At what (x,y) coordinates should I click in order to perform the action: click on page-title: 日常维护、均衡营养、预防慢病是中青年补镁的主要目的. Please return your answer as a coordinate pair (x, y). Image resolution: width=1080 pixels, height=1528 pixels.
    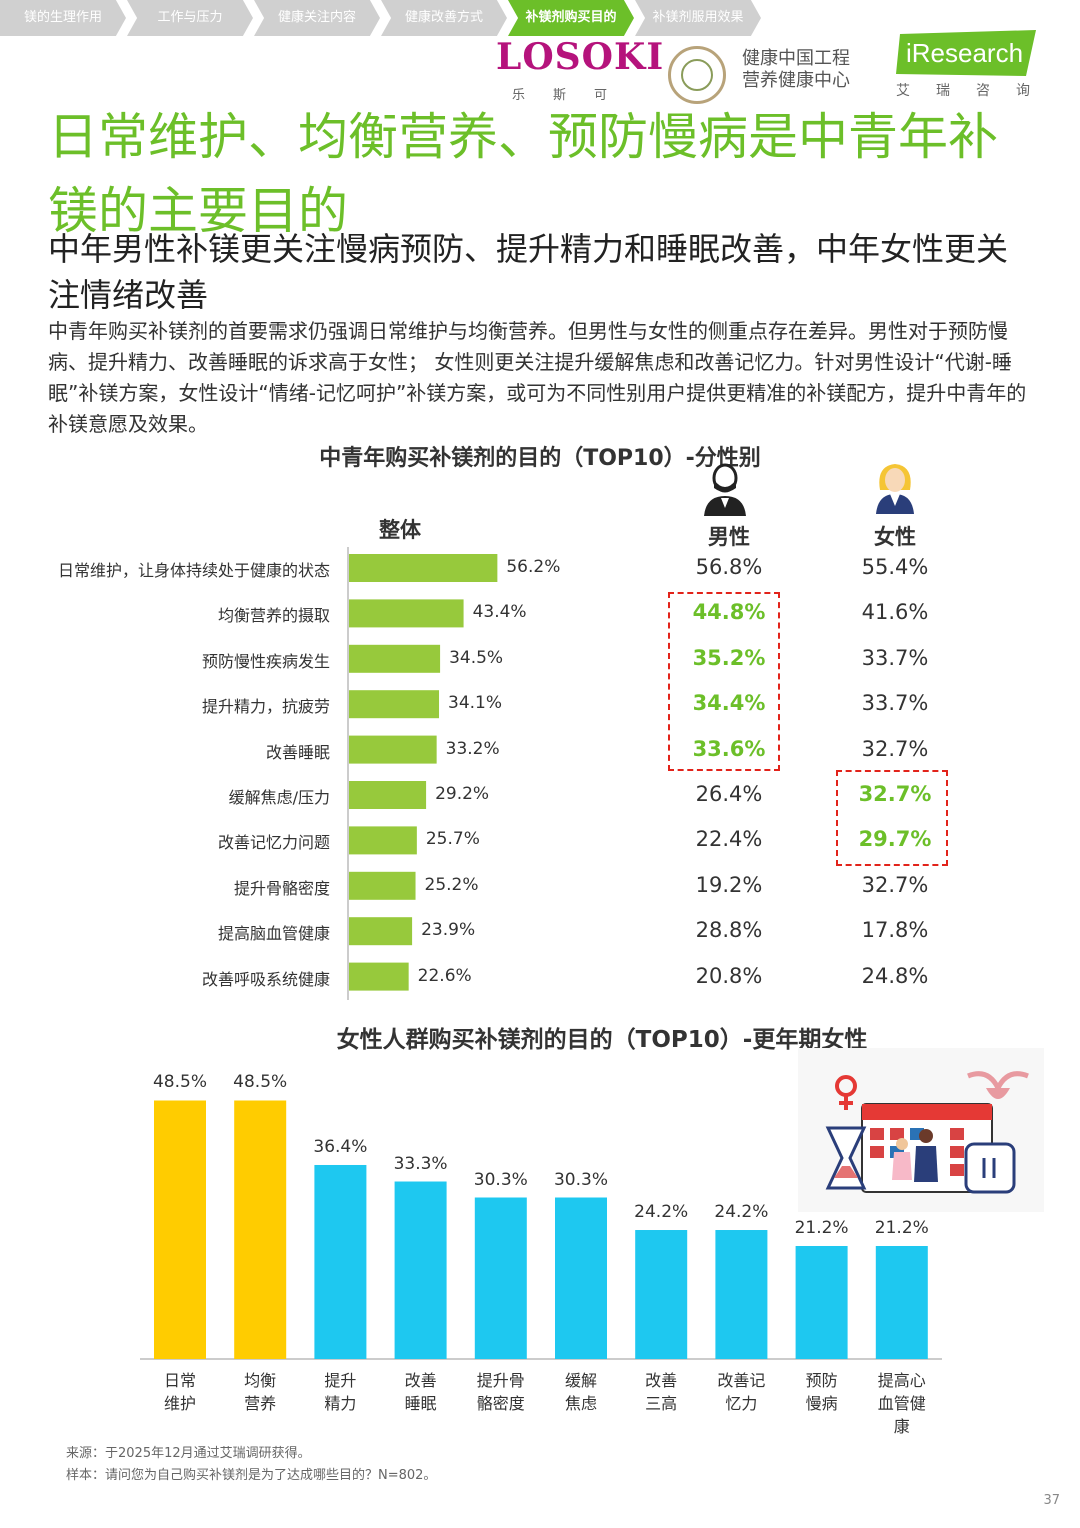
    Looking at the image, I should click on (523, 174).